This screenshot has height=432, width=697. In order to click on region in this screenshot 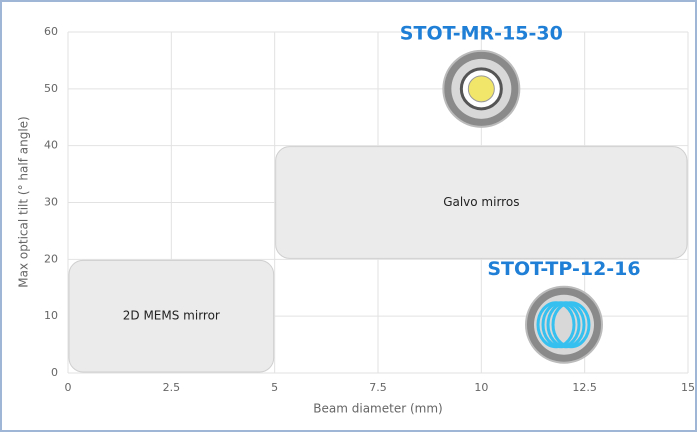, I will do `click(171, 316)`.